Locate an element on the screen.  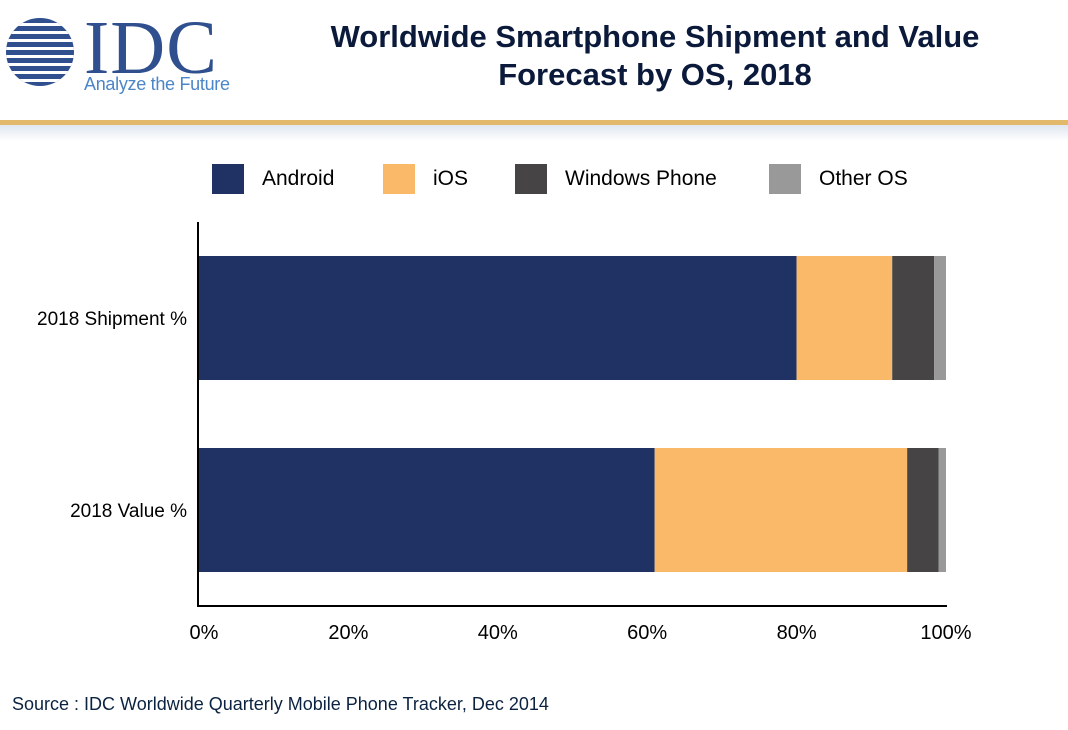
legend-label-ios: iOS is located at coordinates (451, 178).